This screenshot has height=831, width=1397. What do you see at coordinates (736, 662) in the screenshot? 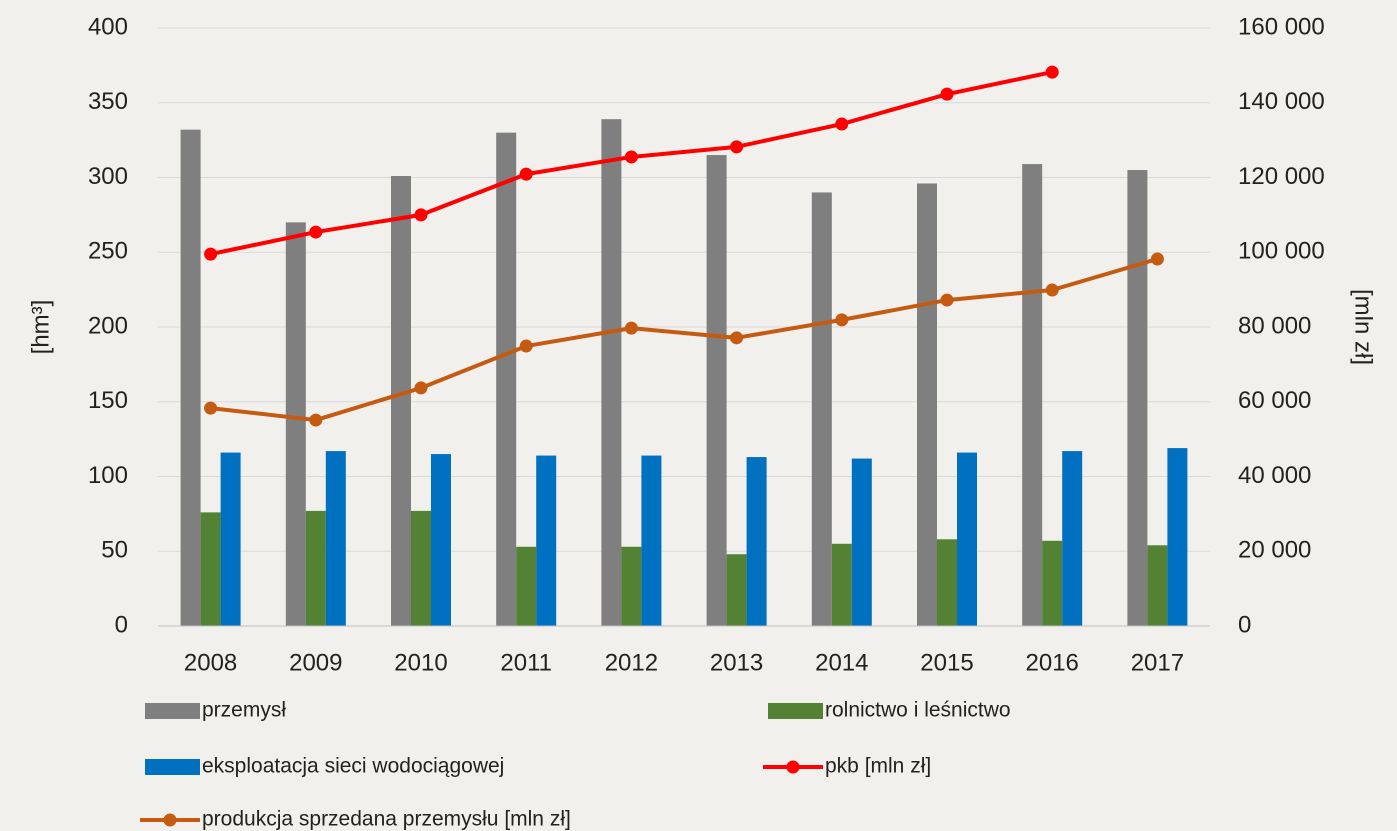
I see `x-tick-label: 2013` at bounding box center [736, 662].